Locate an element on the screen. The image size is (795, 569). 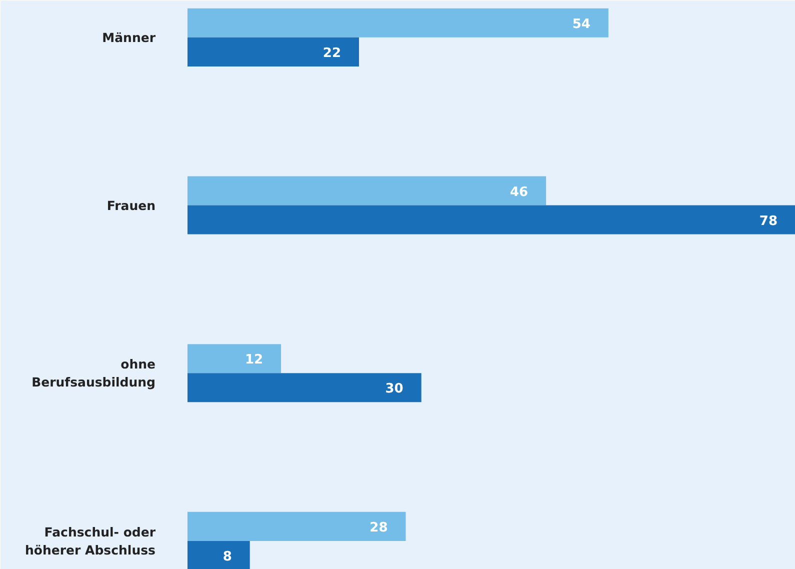
data-label: 46 is located at coordinates (519, 192).